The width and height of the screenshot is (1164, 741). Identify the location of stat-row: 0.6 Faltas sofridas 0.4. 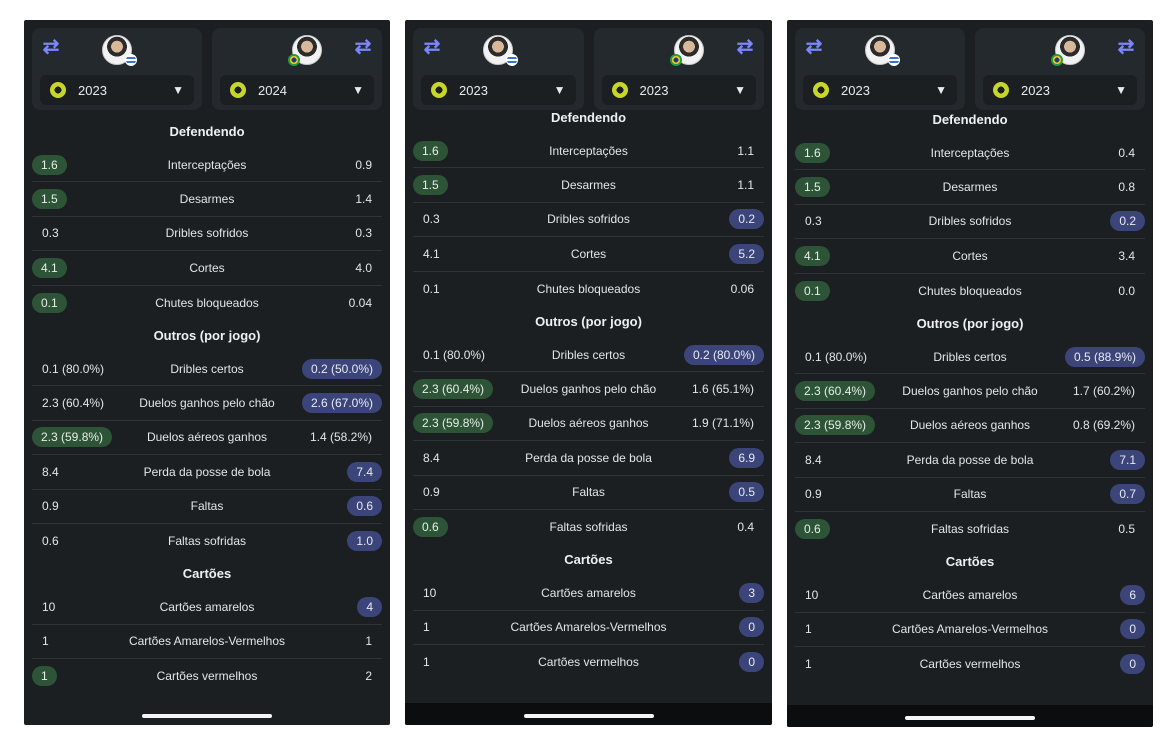
(588, 527).